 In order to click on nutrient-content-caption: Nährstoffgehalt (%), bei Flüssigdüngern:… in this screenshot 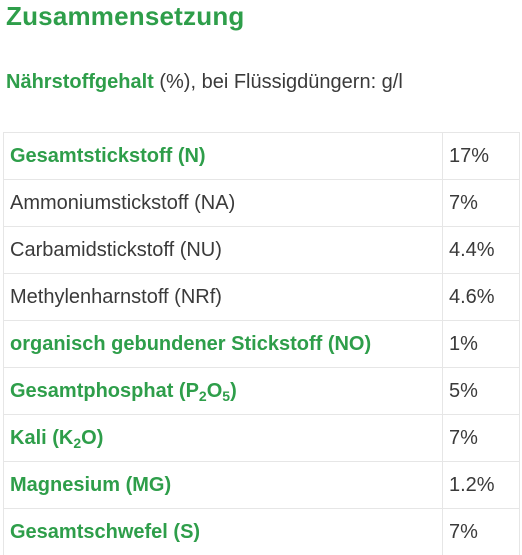, I will do `click(204, 82)`.